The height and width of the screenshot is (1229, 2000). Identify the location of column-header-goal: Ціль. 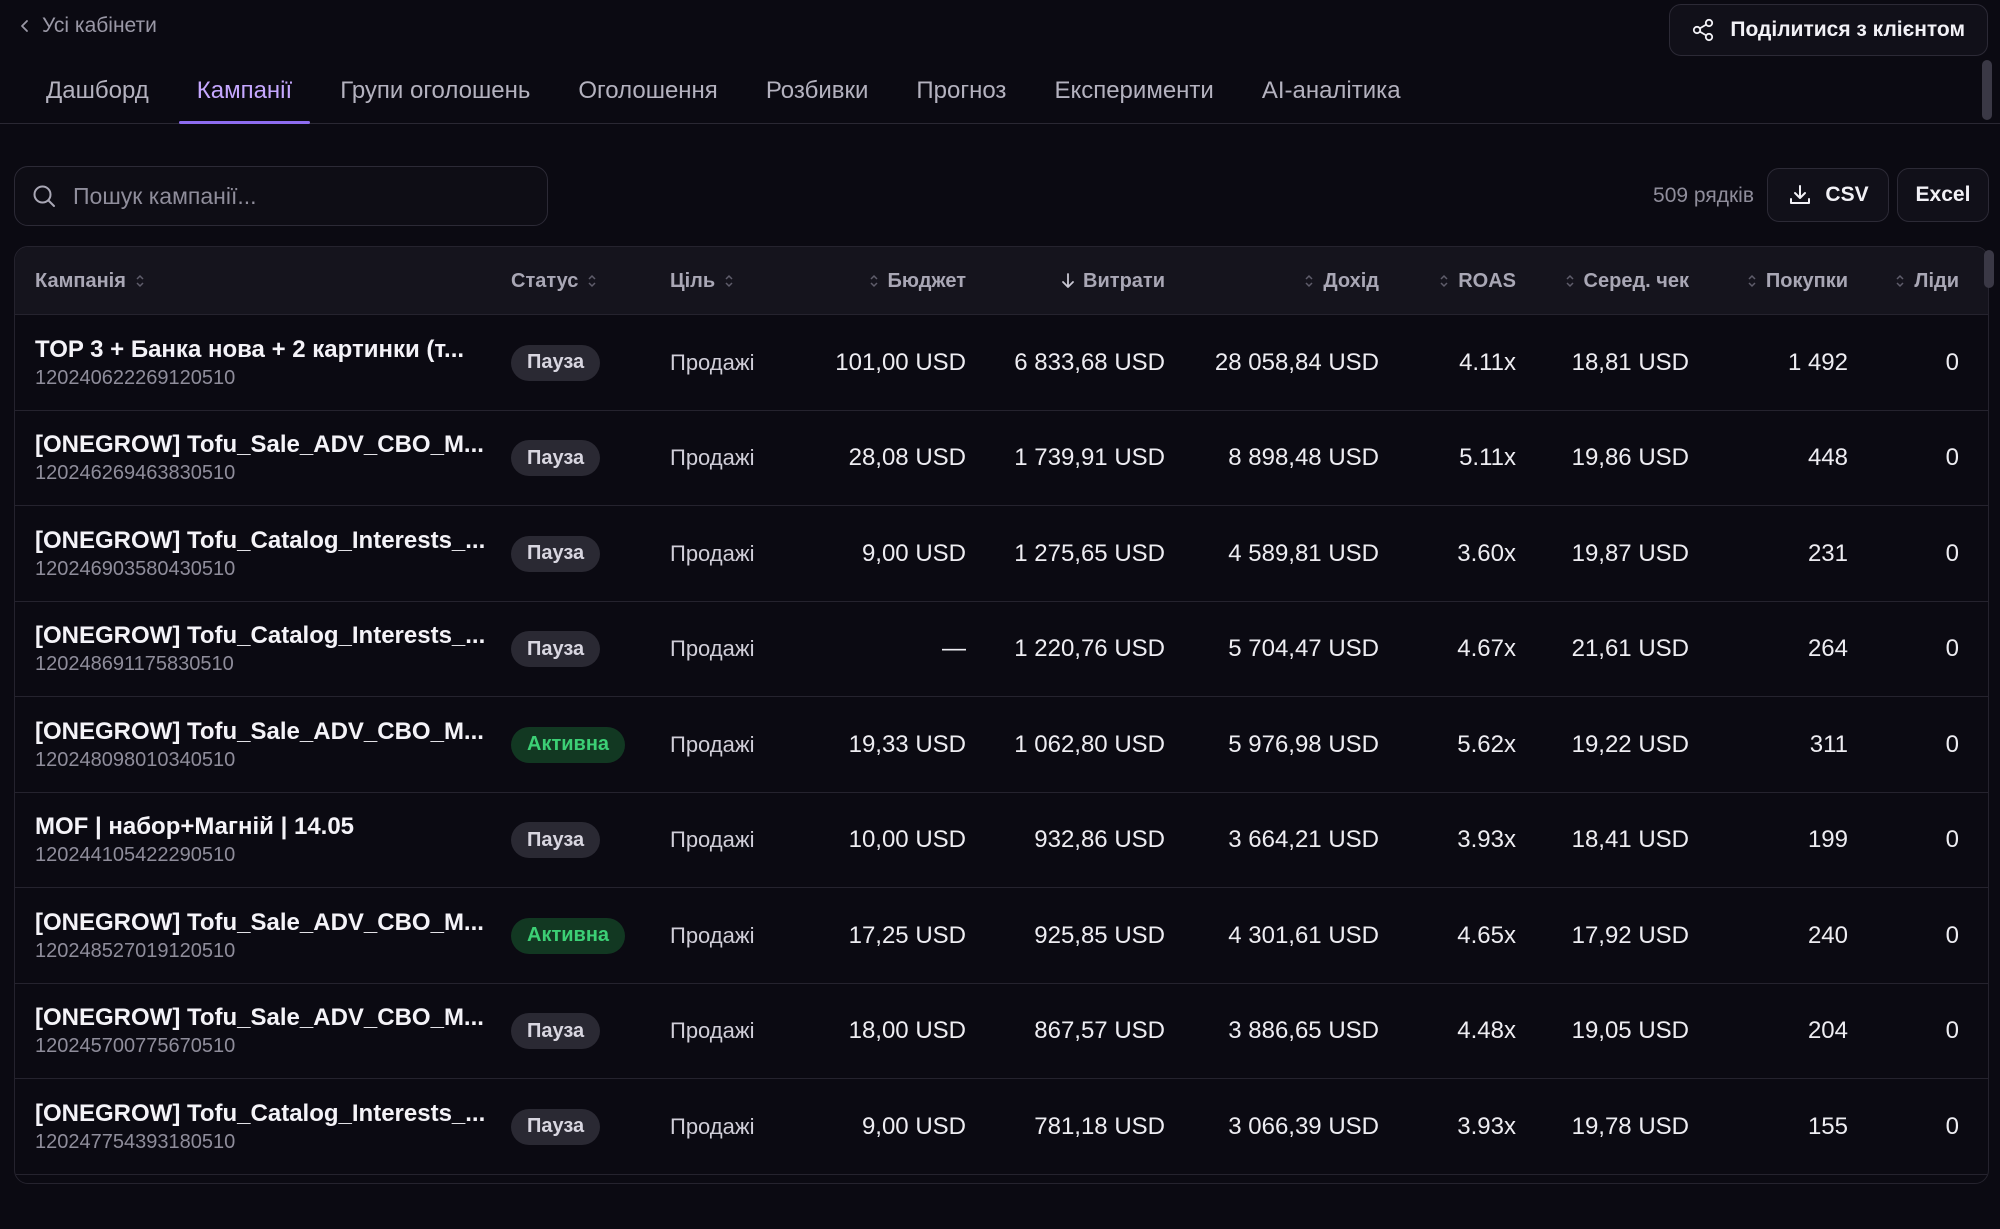
(702, 281).